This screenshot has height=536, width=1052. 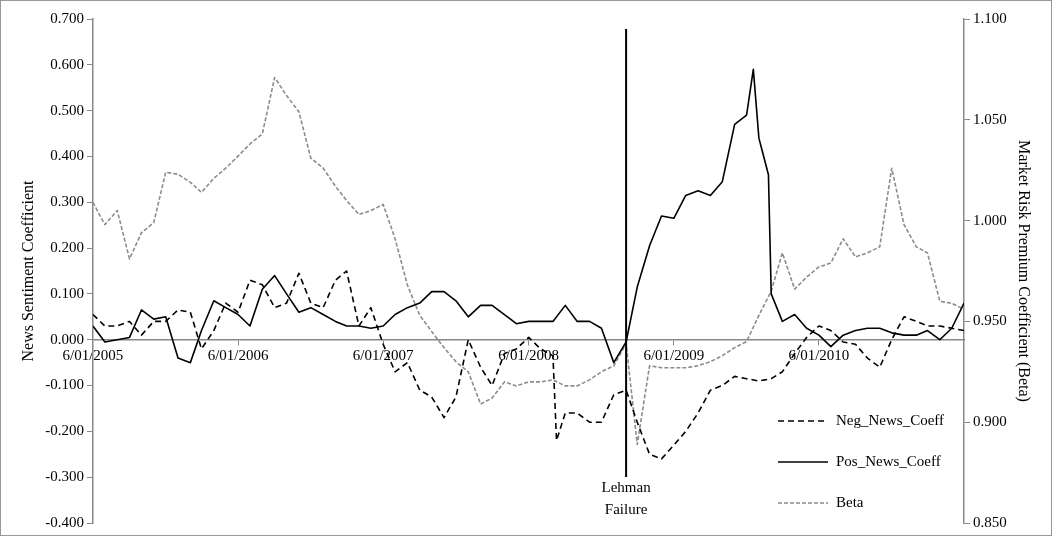 What do you see at coordinates (64, 384) in the screenshot?
I see `y-tick-label: -0.100` at bounding box center [64, 384].